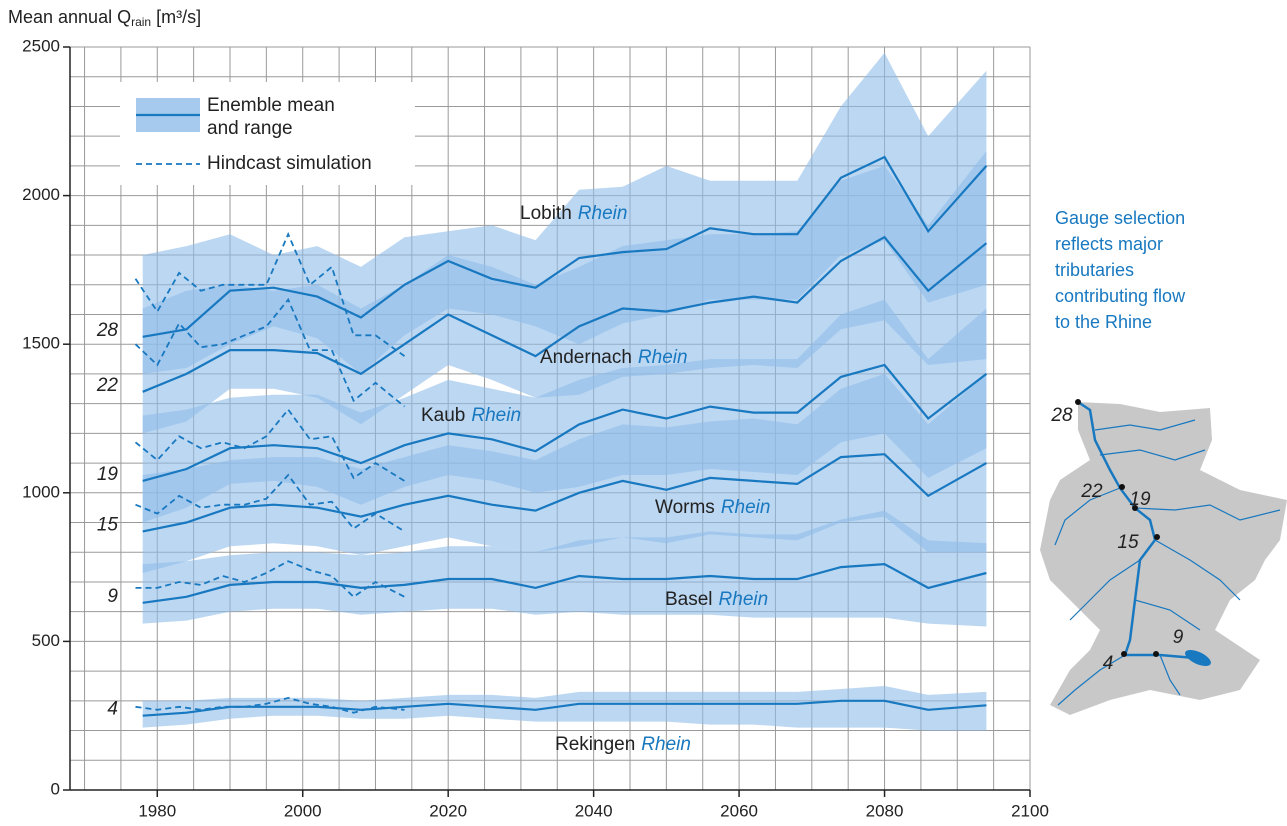 This screenshot has height=826, width=1287. I want to click on y-tick-label: 2000, so click(41, 194).